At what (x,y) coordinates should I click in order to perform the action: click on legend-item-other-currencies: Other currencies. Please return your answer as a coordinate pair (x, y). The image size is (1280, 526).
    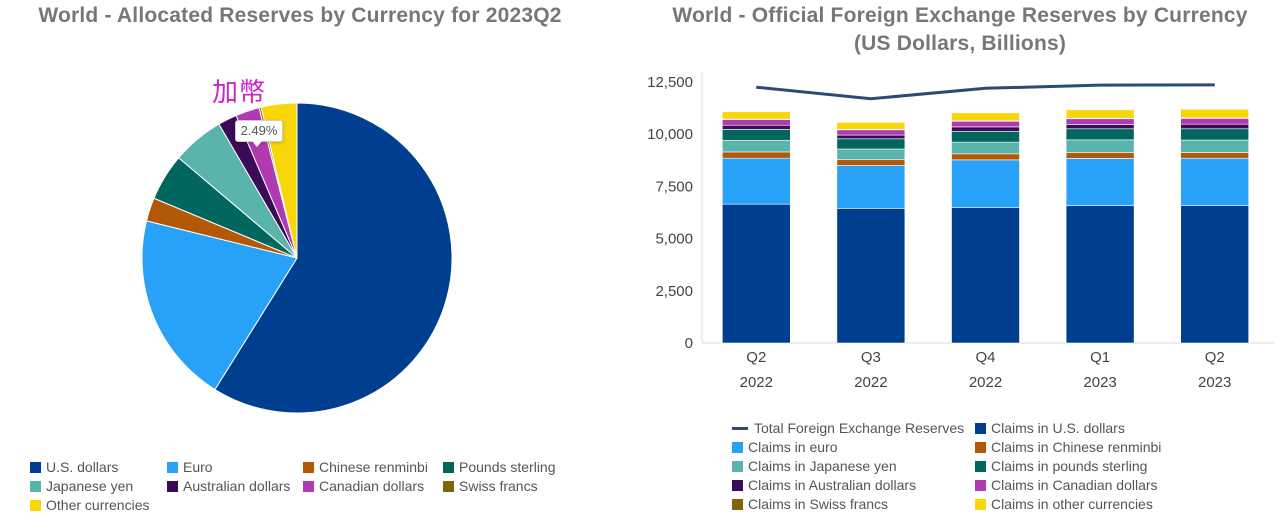
    Looking at the image, I should click on (89, 505).